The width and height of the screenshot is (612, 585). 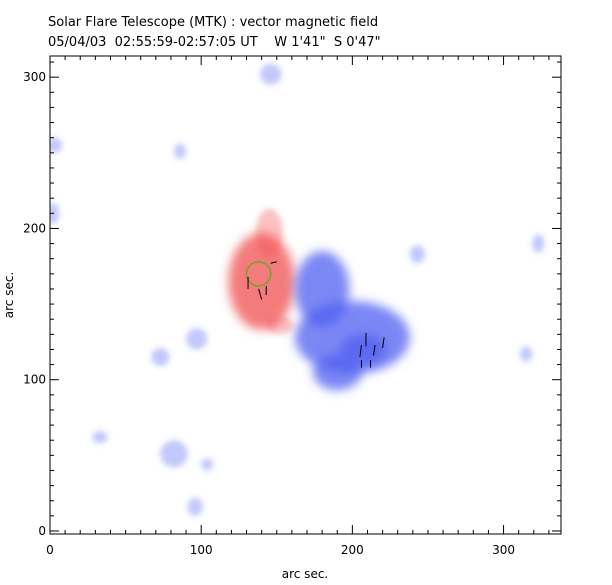 I want to click on positive-polarity-region, so click(x=261, y=281).